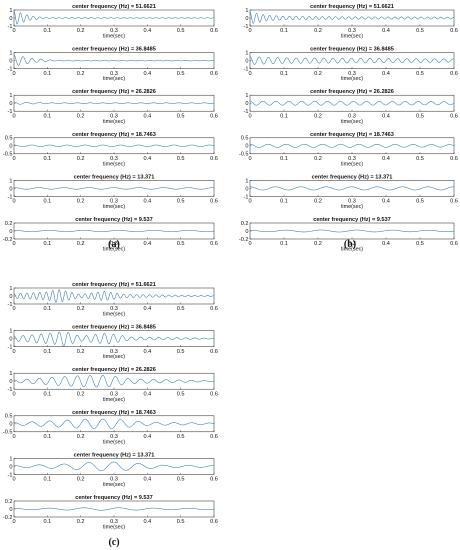 The height and width of the screenshot is (550, 460). Describe the element at coordinates (9, 417) in the screenshot. I see `y-tick-label: 0.5` at that location.